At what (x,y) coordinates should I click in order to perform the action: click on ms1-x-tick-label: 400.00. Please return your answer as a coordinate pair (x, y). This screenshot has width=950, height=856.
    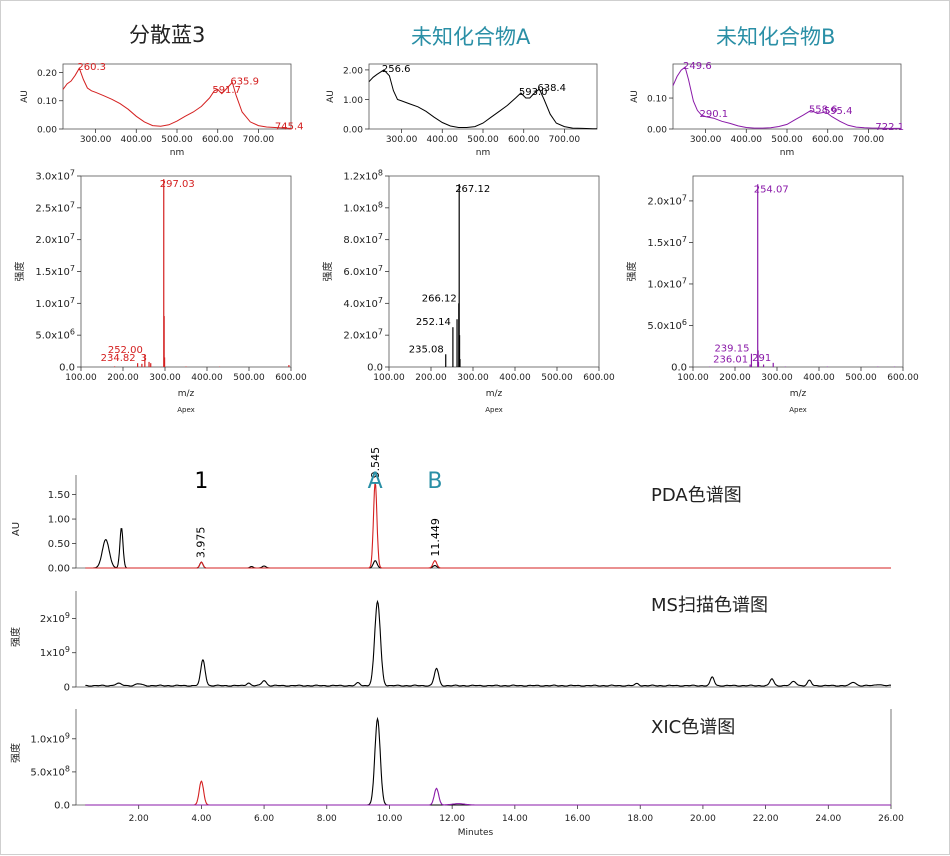
    Looking at the image, I should click on (207, 378).